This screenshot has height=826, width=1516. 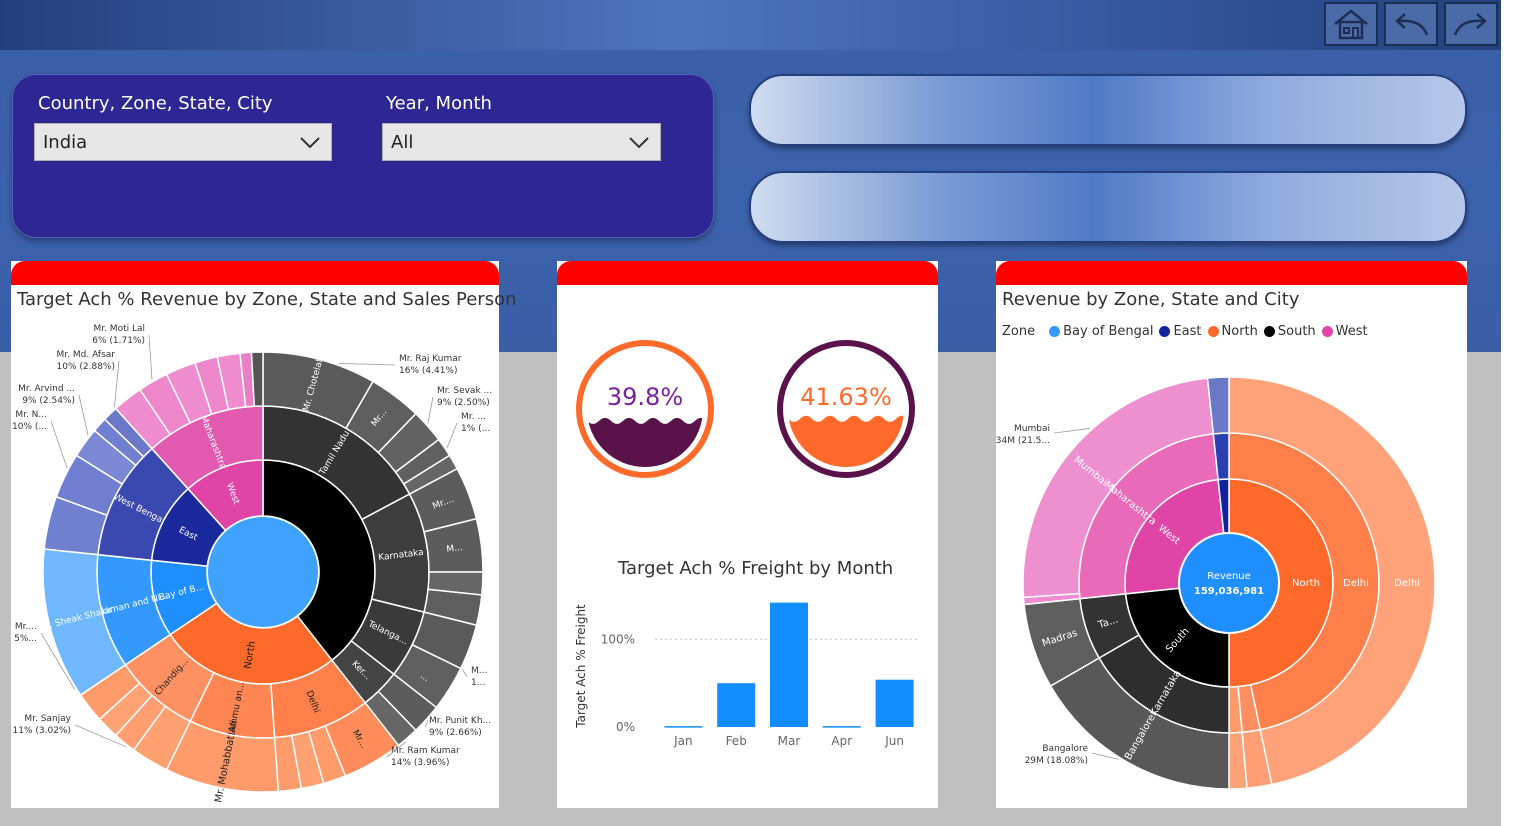 What do you see at coordinates (257, 379) in the screenshot?
I see `person-segment` at bounding box center [257, 379].